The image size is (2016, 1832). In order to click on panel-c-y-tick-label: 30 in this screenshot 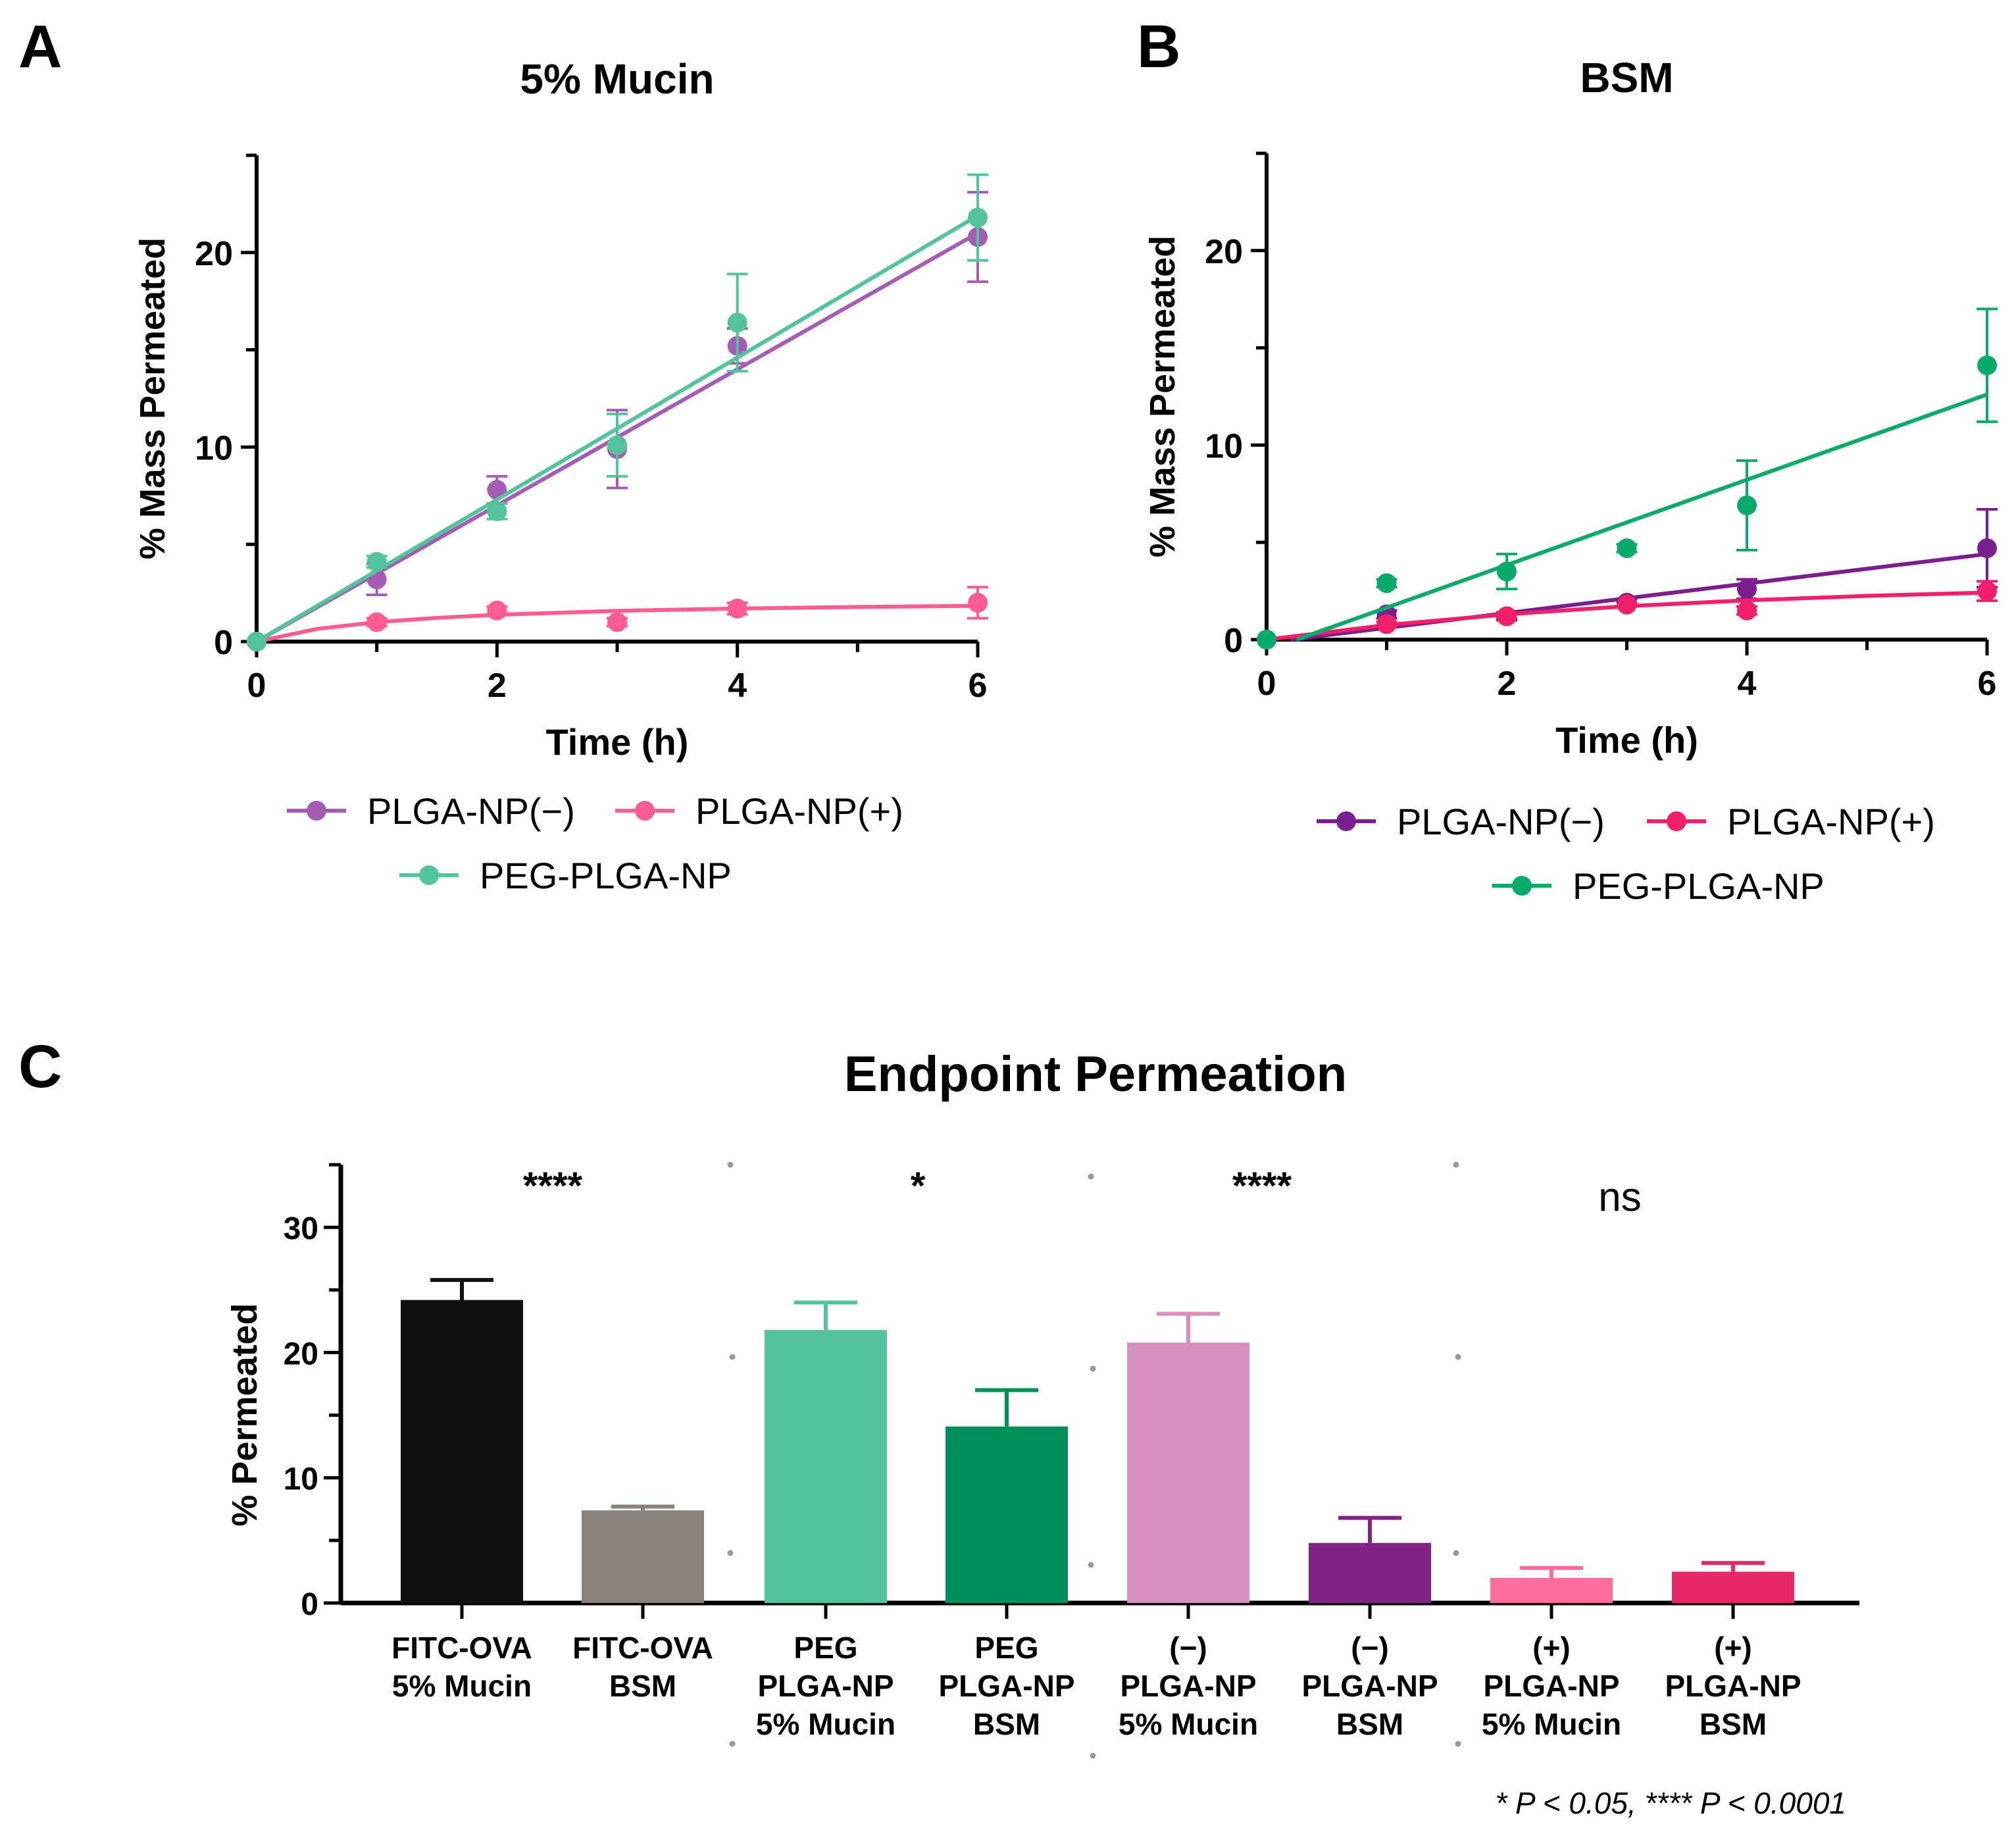, I will do `click(301, 1228)`.